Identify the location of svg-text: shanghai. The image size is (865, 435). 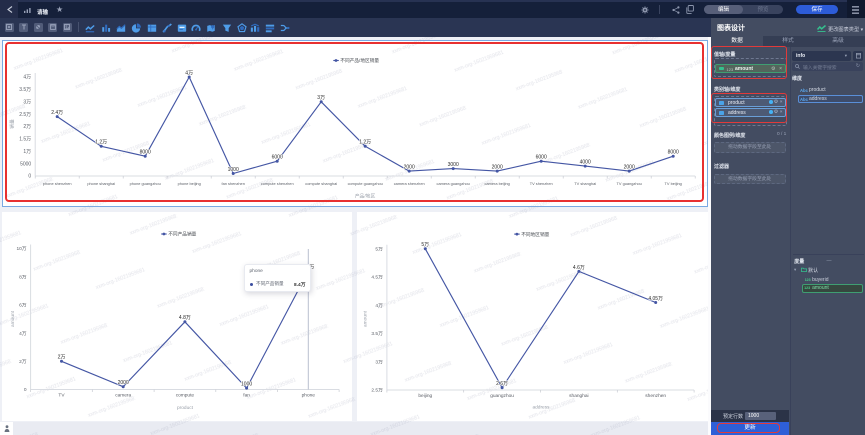
(578, 396).